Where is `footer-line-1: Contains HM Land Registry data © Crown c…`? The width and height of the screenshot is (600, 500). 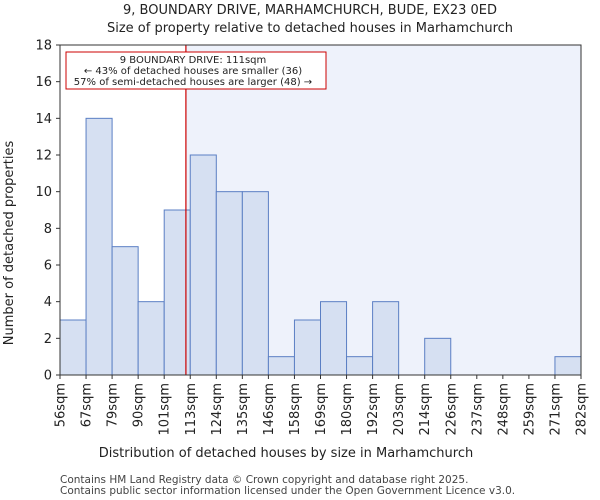 footer-line-1: Contains HM Land Registry data © Crown c… is located at coordinates (264, 480).